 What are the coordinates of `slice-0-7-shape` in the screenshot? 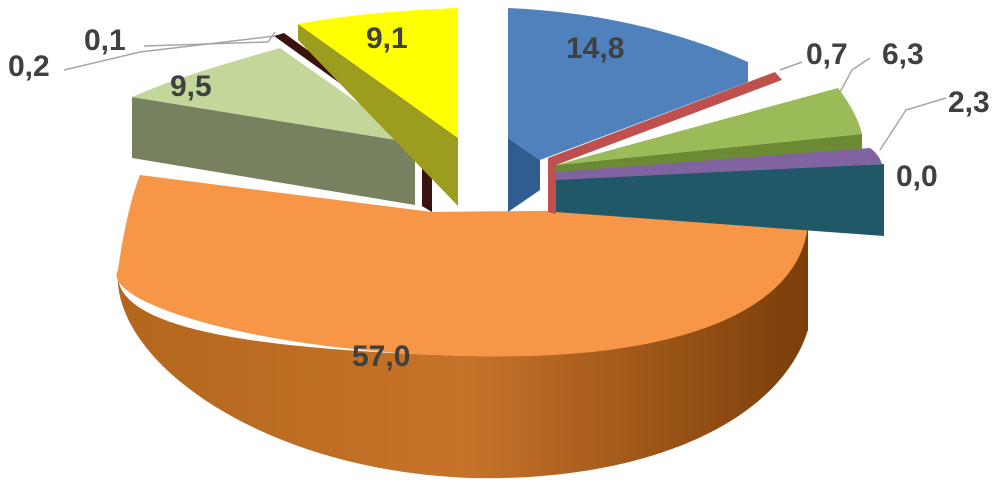 It's located at (665, 143).